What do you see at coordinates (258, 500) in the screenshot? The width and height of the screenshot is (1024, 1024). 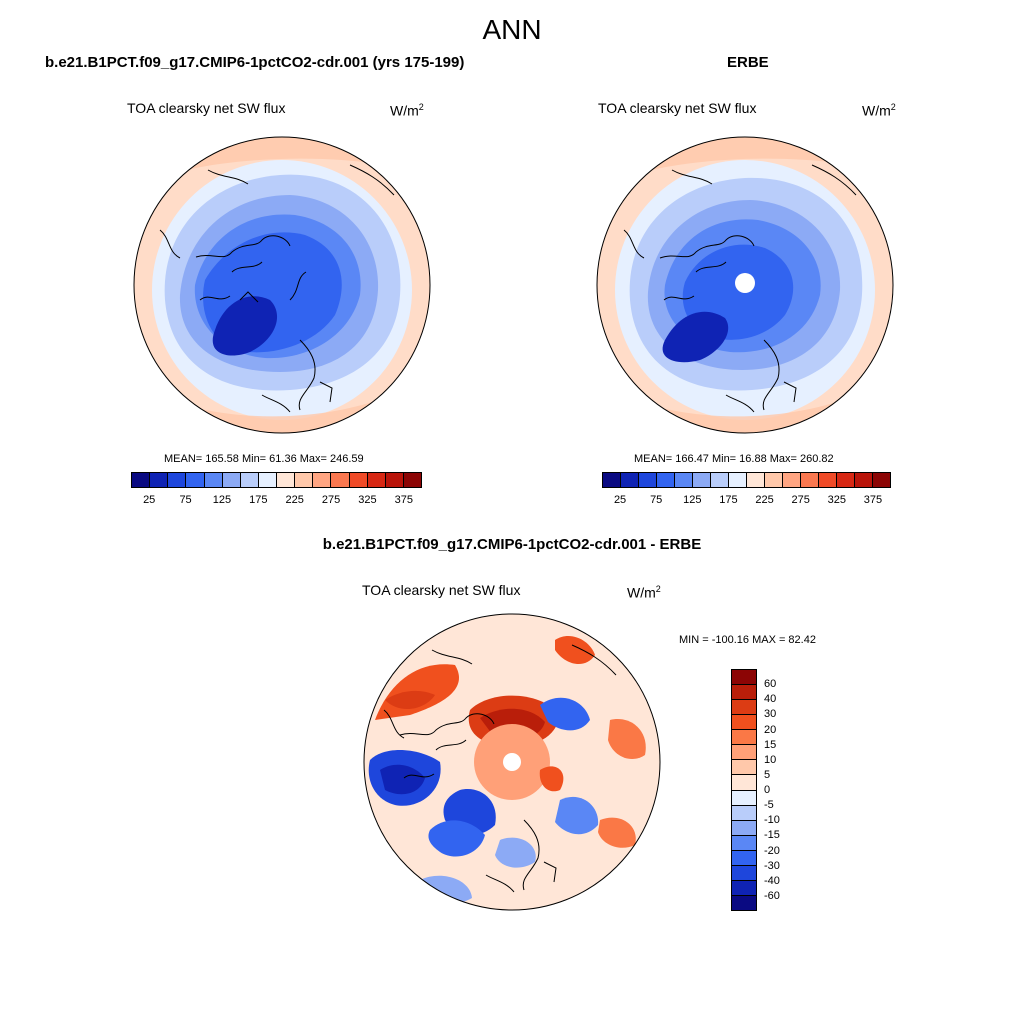 I see `left-colorbar-tick-label: 175` at bounding box center [258, 500].